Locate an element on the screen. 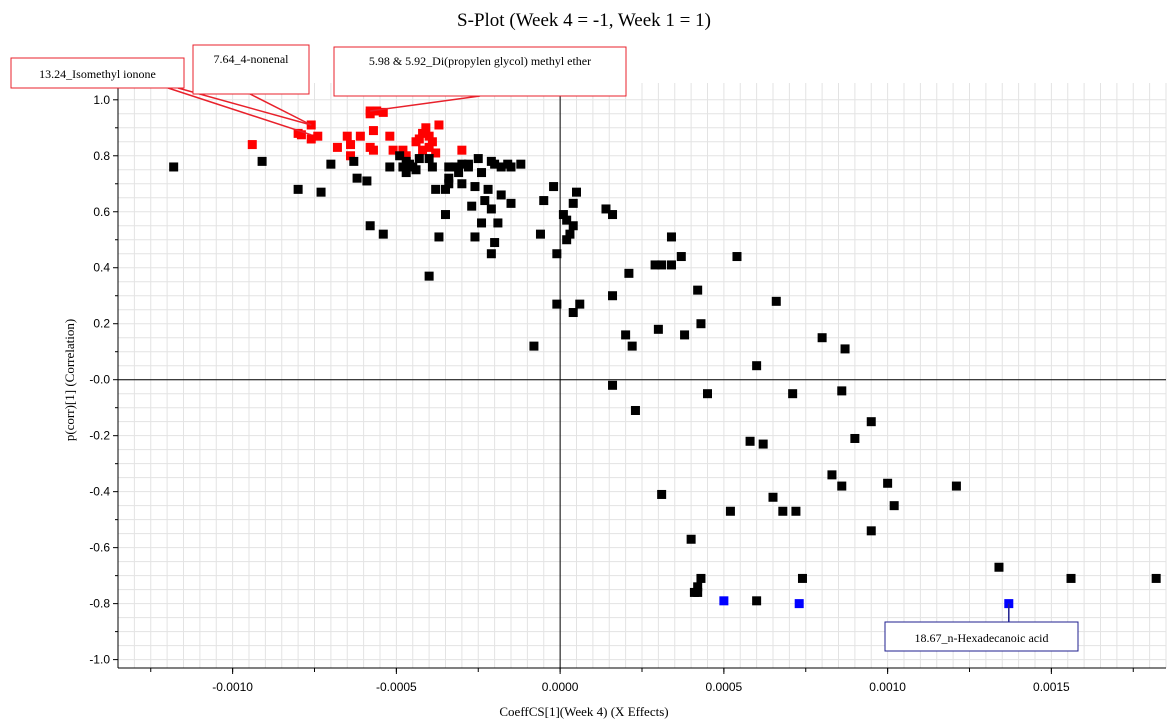 The width and height of the screenshot is (1168, 720). y-tick-label: -0.0 is located at coordinates (99, 380).